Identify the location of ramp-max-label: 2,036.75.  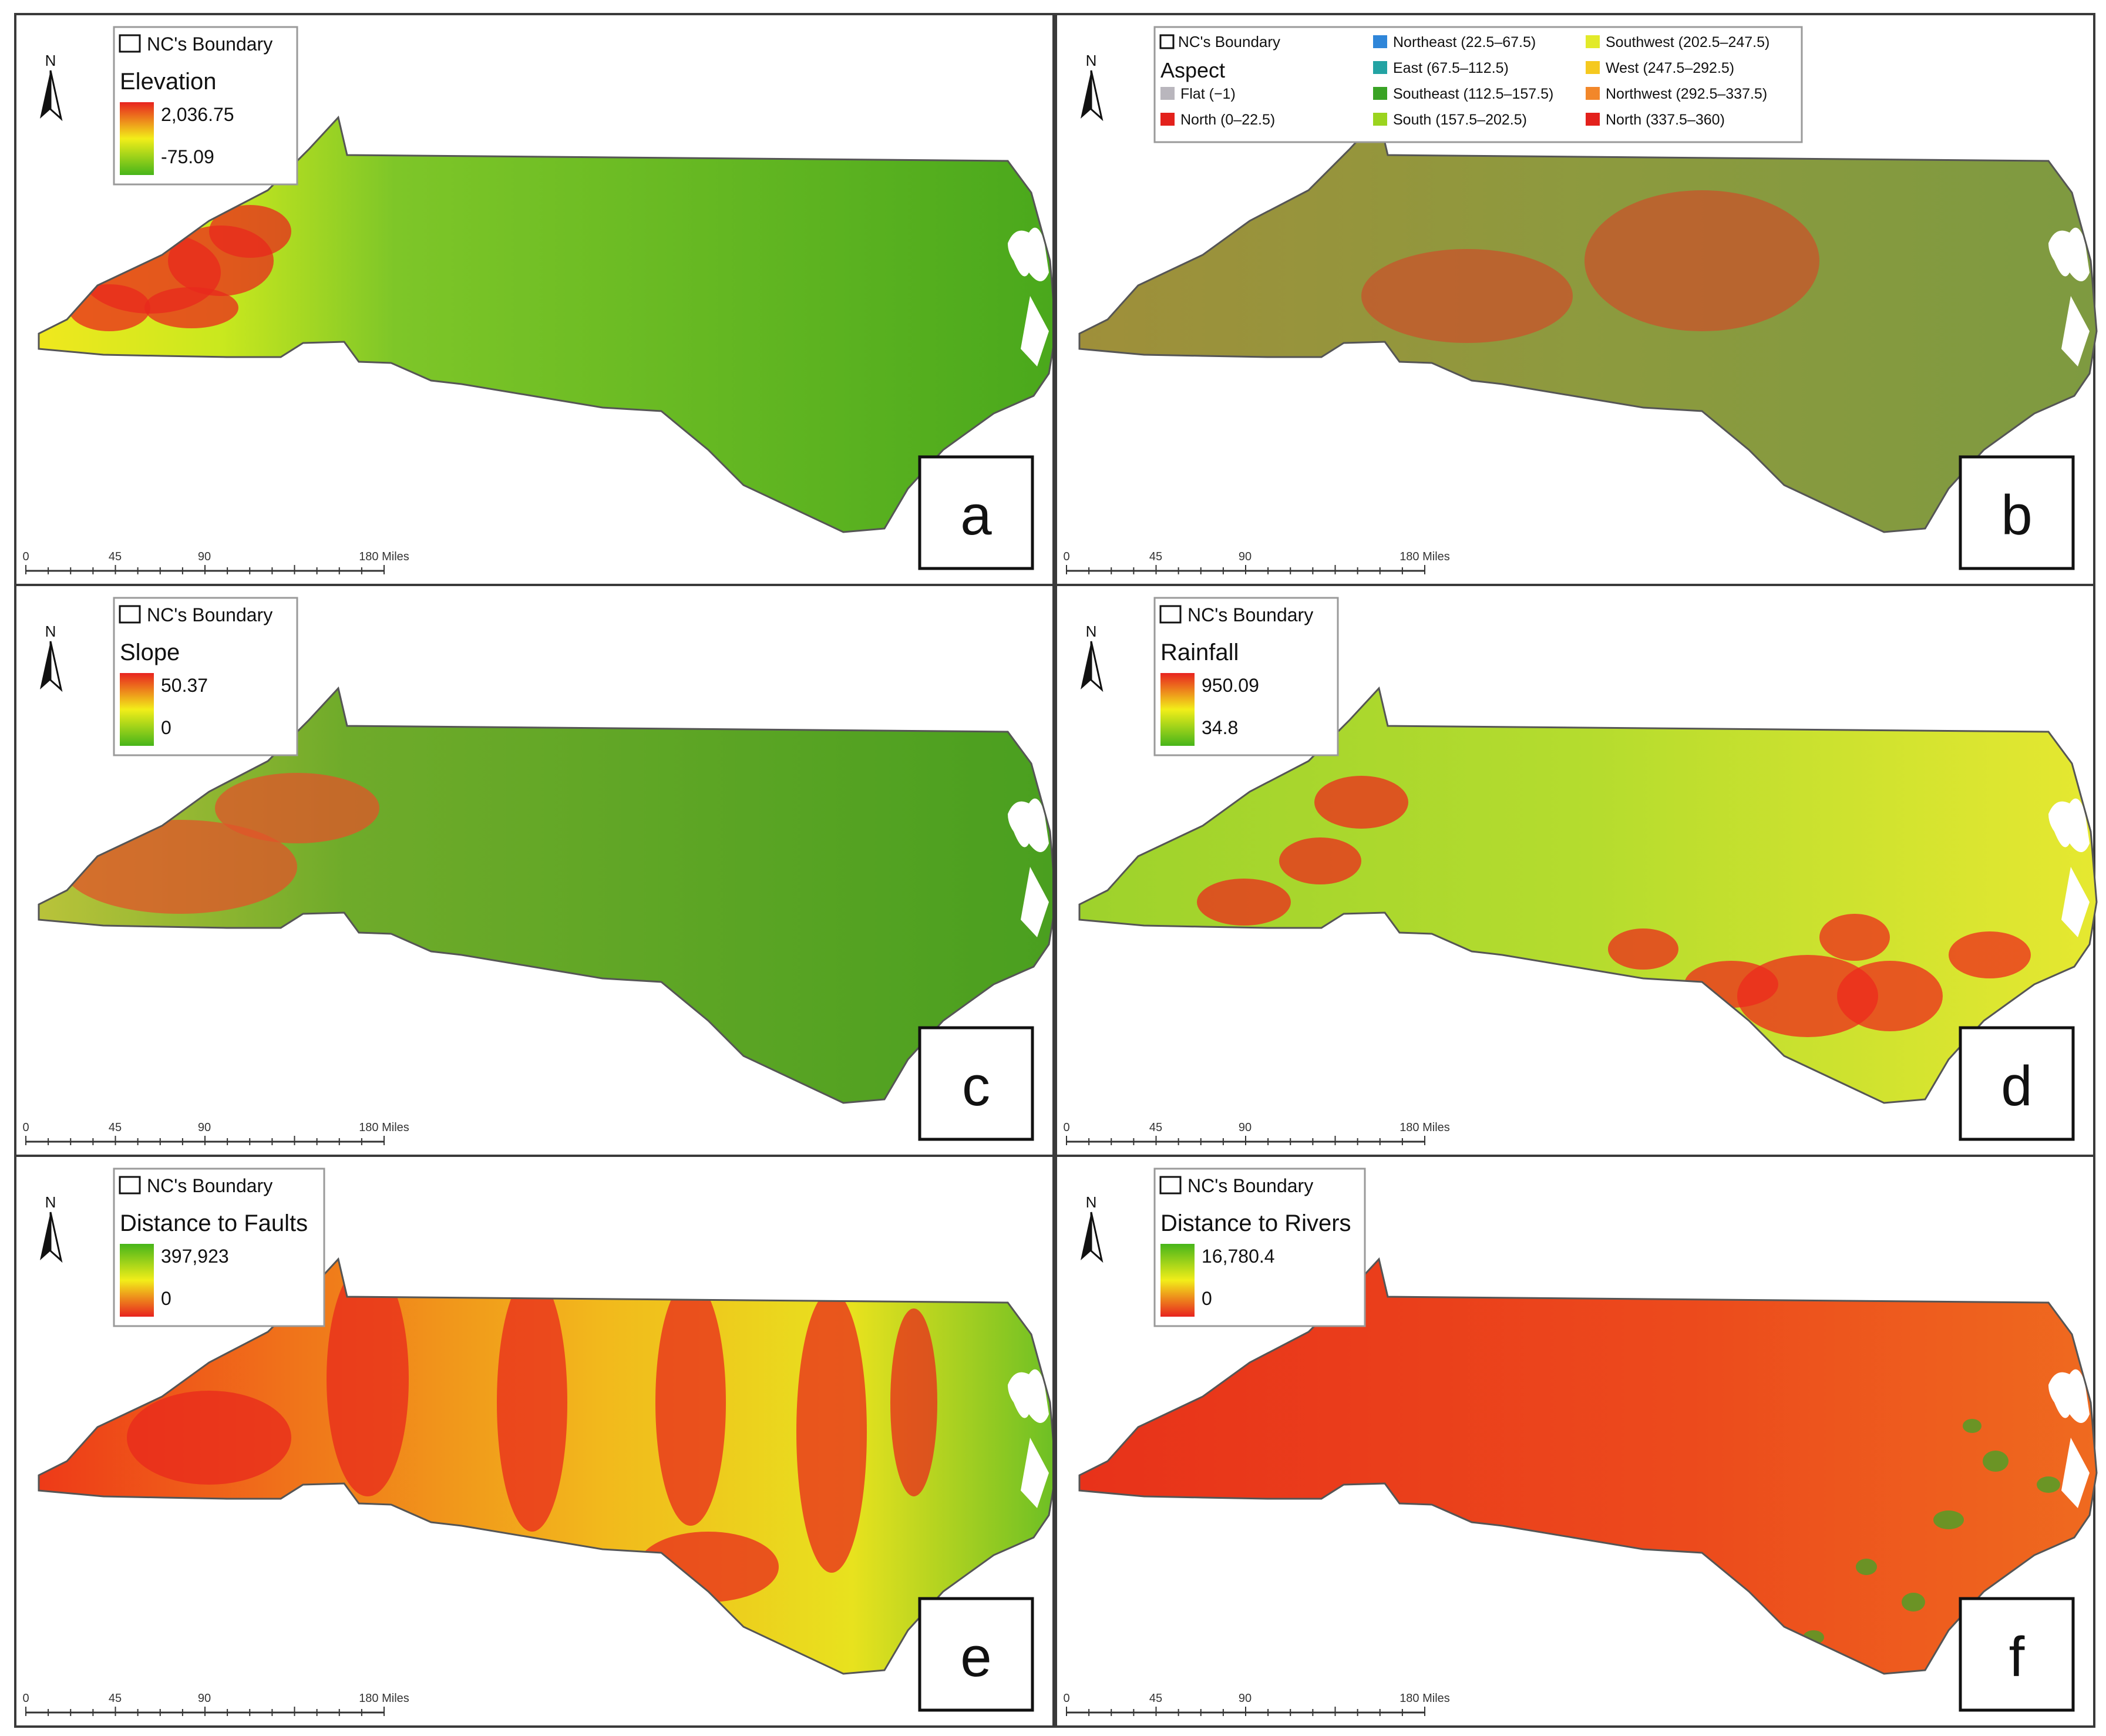
(198, 114).